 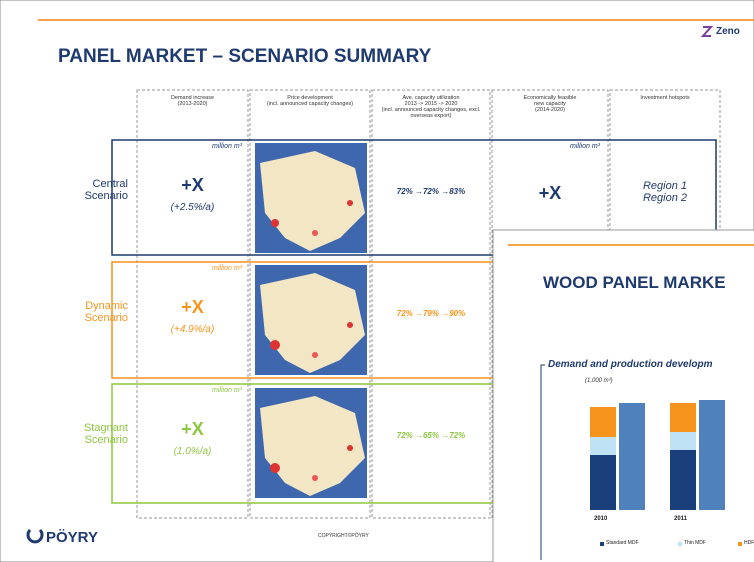 I want to click on logo: Zeno, so click(x=728, y=31).